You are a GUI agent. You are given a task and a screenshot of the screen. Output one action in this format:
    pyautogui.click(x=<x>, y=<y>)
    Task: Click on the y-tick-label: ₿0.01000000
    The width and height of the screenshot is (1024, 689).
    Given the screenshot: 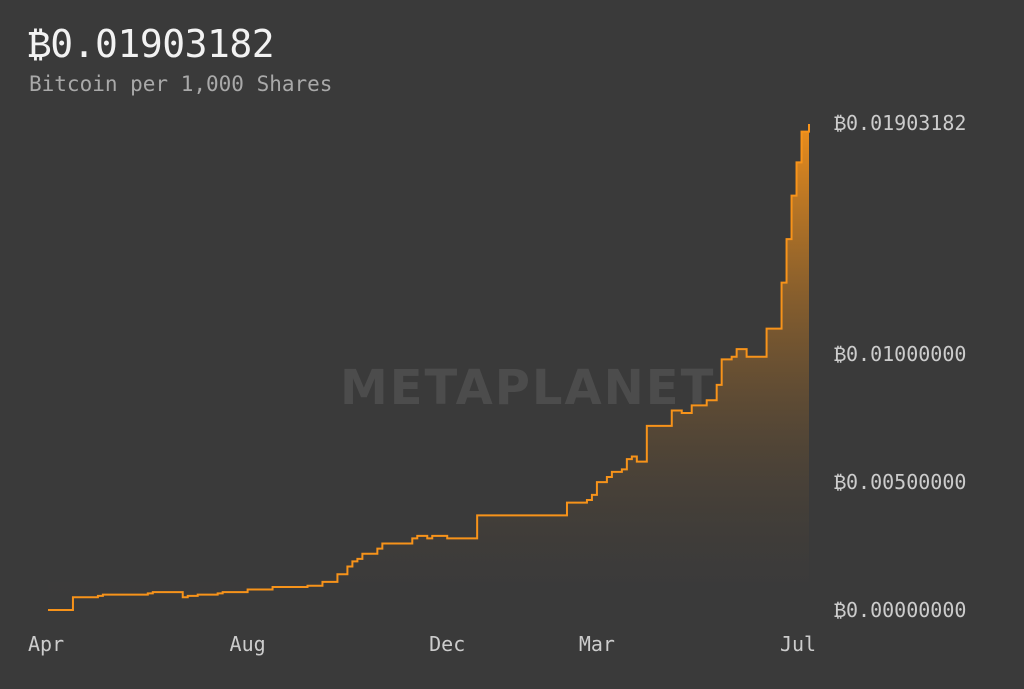 What is the action you would take?
    pyautogui.click(x=900, y=354)
    